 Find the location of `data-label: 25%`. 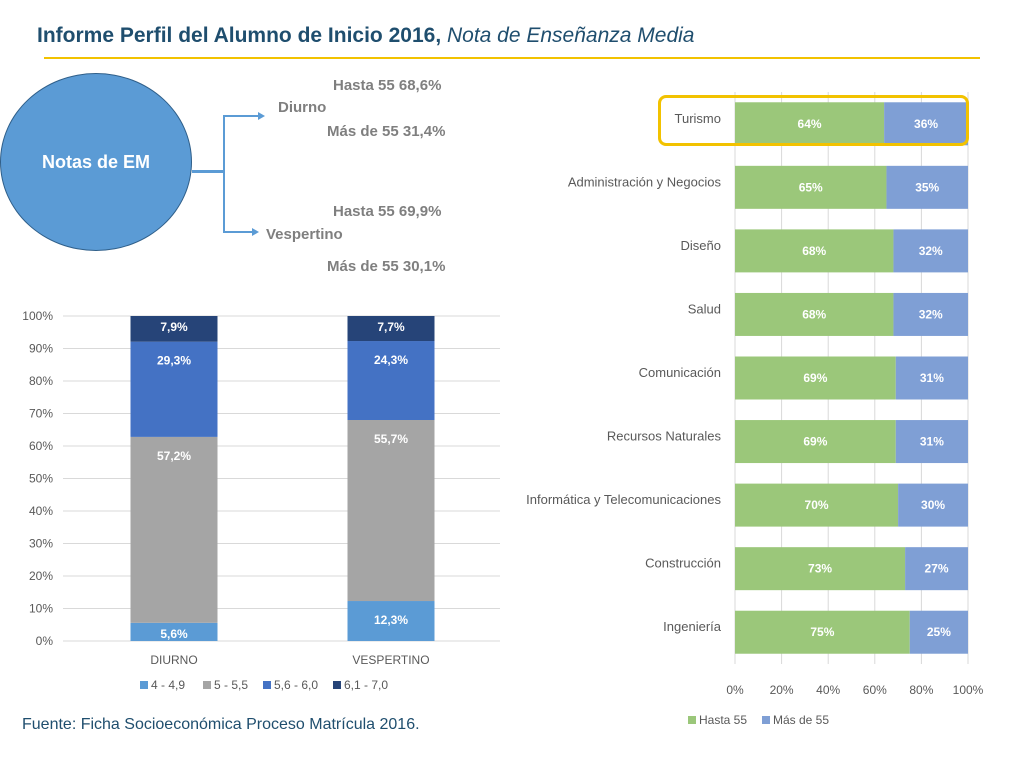

data-label: 25% is located at coordinates (939, 632).